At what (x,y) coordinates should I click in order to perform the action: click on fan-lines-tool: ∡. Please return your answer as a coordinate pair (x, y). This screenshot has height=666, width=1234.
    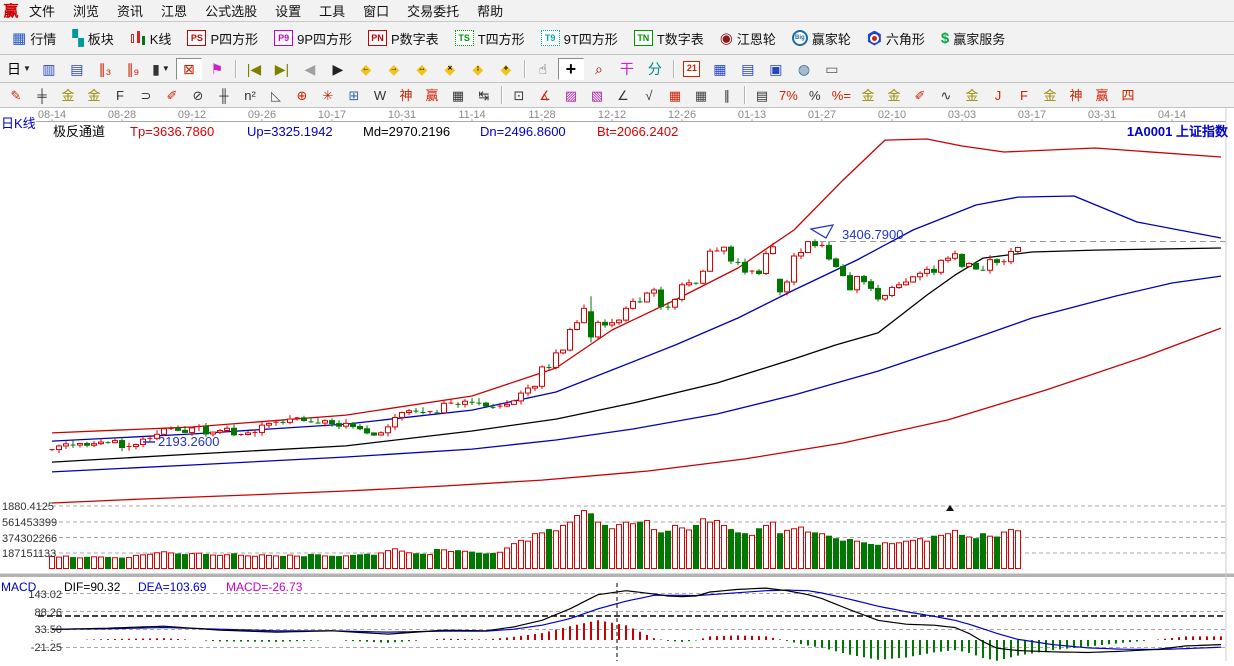
    Looking at the image, I should click on (545, 95).